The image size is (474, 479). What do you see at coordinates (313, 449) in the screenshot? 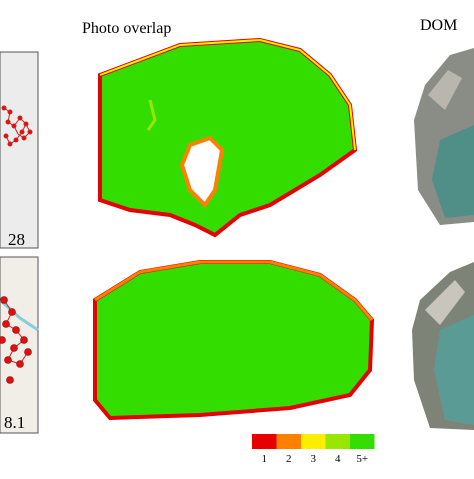
I see `legend: 1 2 3 4 5+` at bounding box center [313, 449].